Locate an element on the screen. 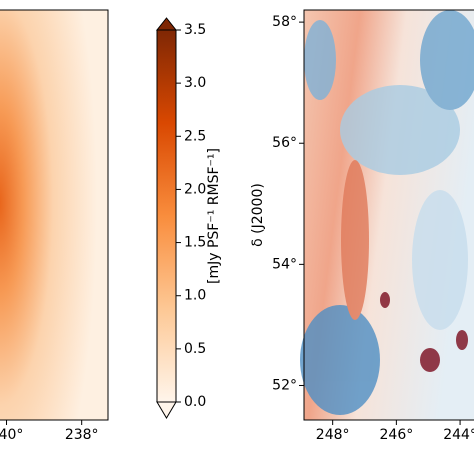  colorbar-label: [mJy PSF⁻¹ RMSF⁻¹] is located at coordinates (214, 216).